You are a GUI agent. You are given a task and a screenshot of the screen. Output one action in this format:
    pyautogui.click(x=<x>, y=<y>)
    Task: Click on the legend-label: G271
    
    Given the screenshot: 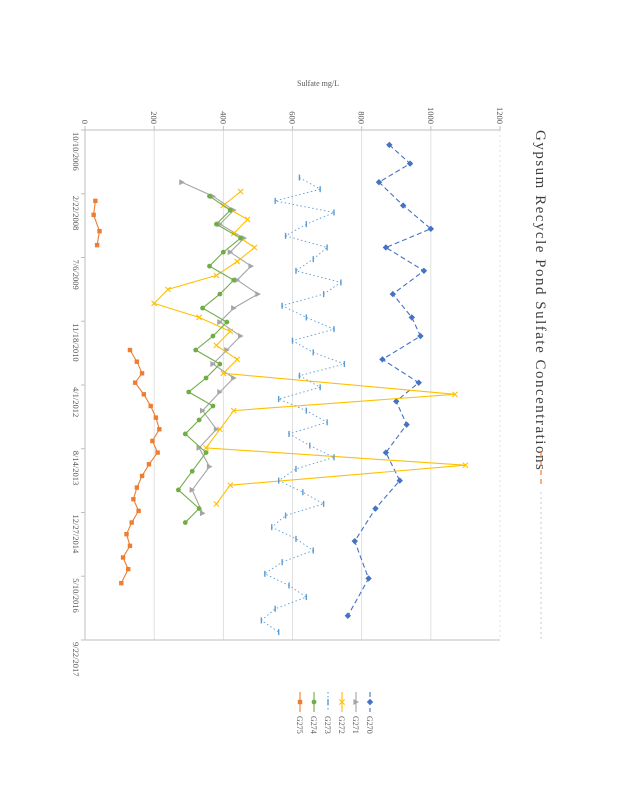 What is the action you would take?
    pyautogui.click(x=355, y=725)
    